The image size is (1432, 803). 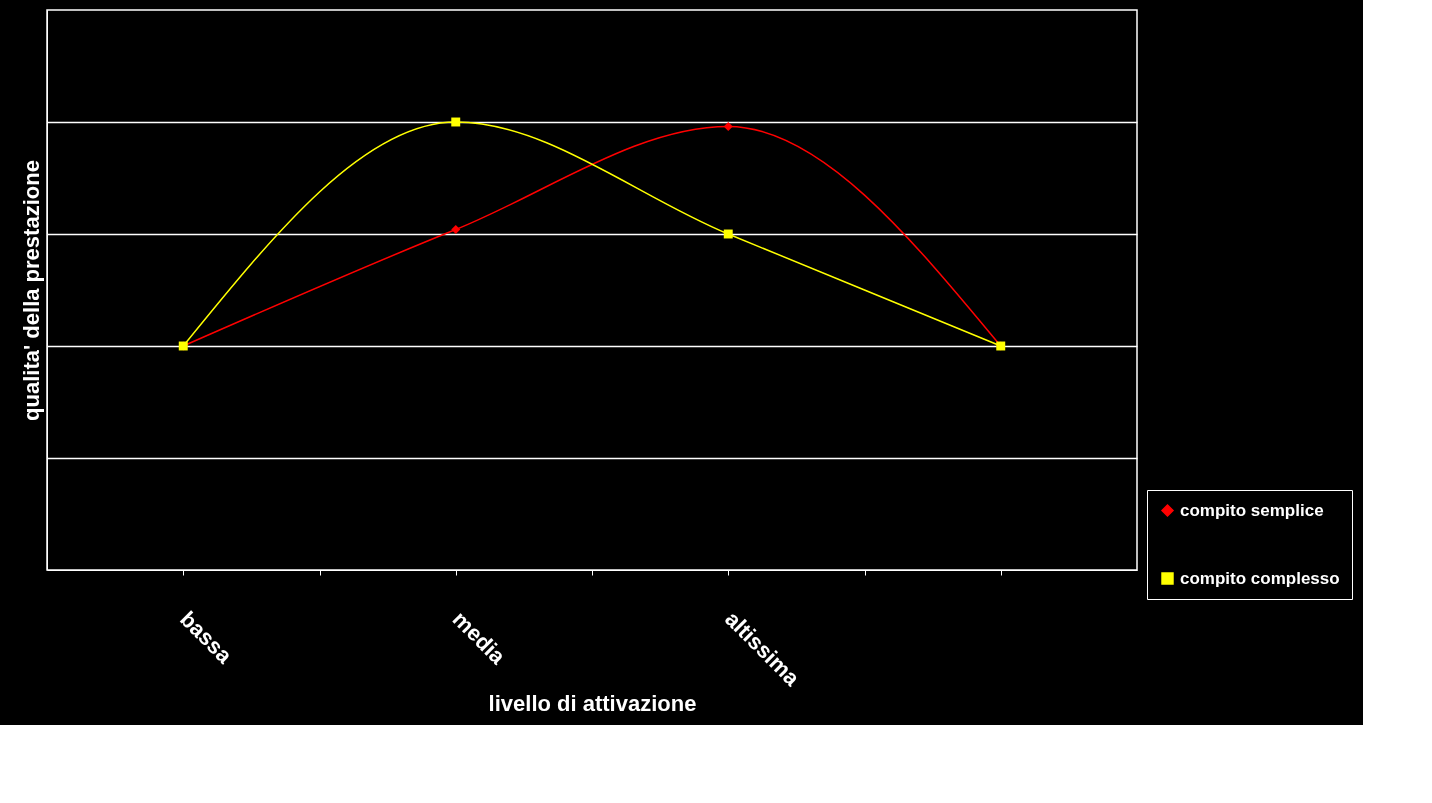 I want to click on legend-label: compito semplice, so click(x=1252, y=510).